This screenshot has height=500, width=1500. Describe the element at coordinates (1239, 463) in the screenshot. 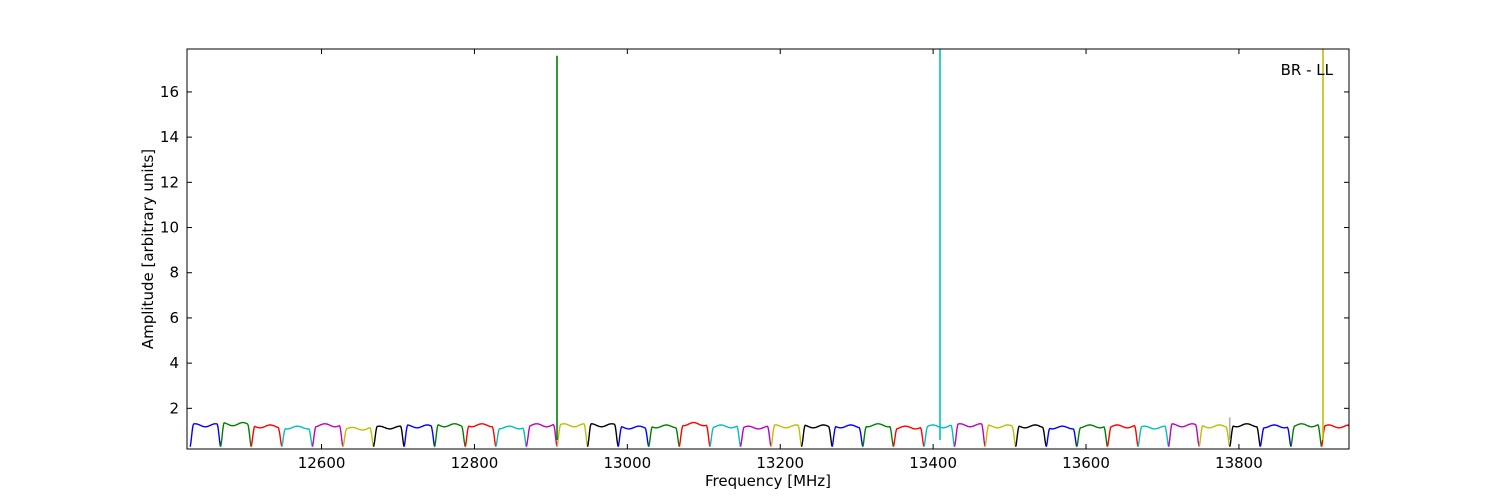

I see `x-tick-label: 13800` at that location.